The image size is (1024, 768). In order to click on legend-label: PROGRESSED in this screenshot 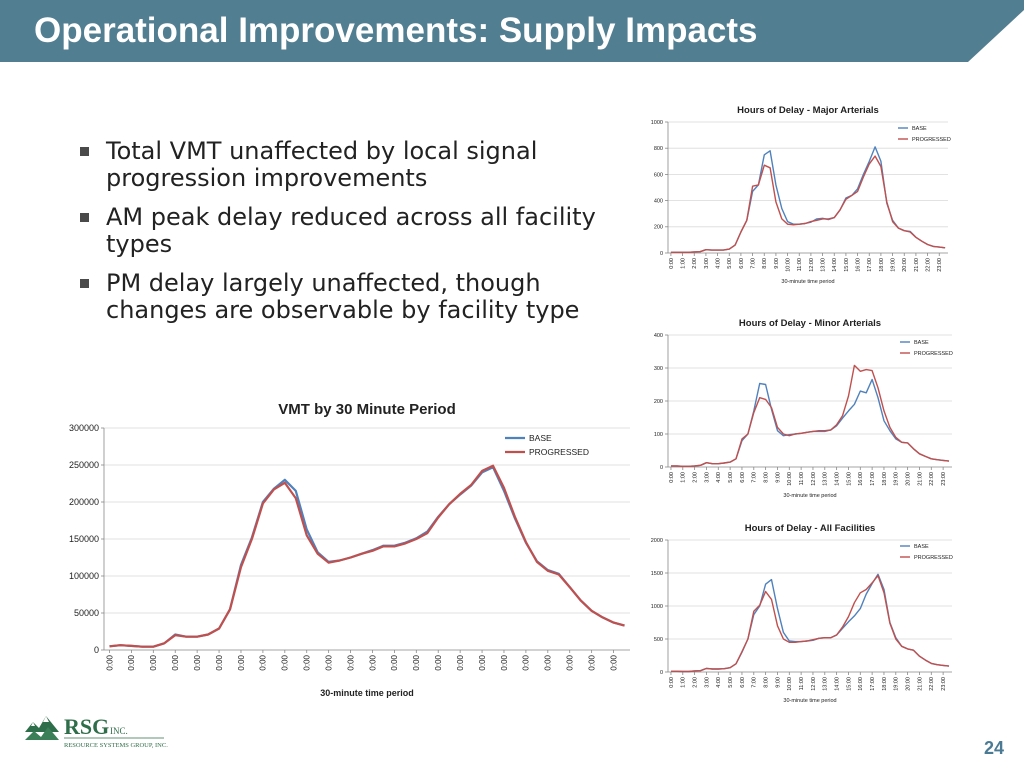, I will do `click(933, 558)`.